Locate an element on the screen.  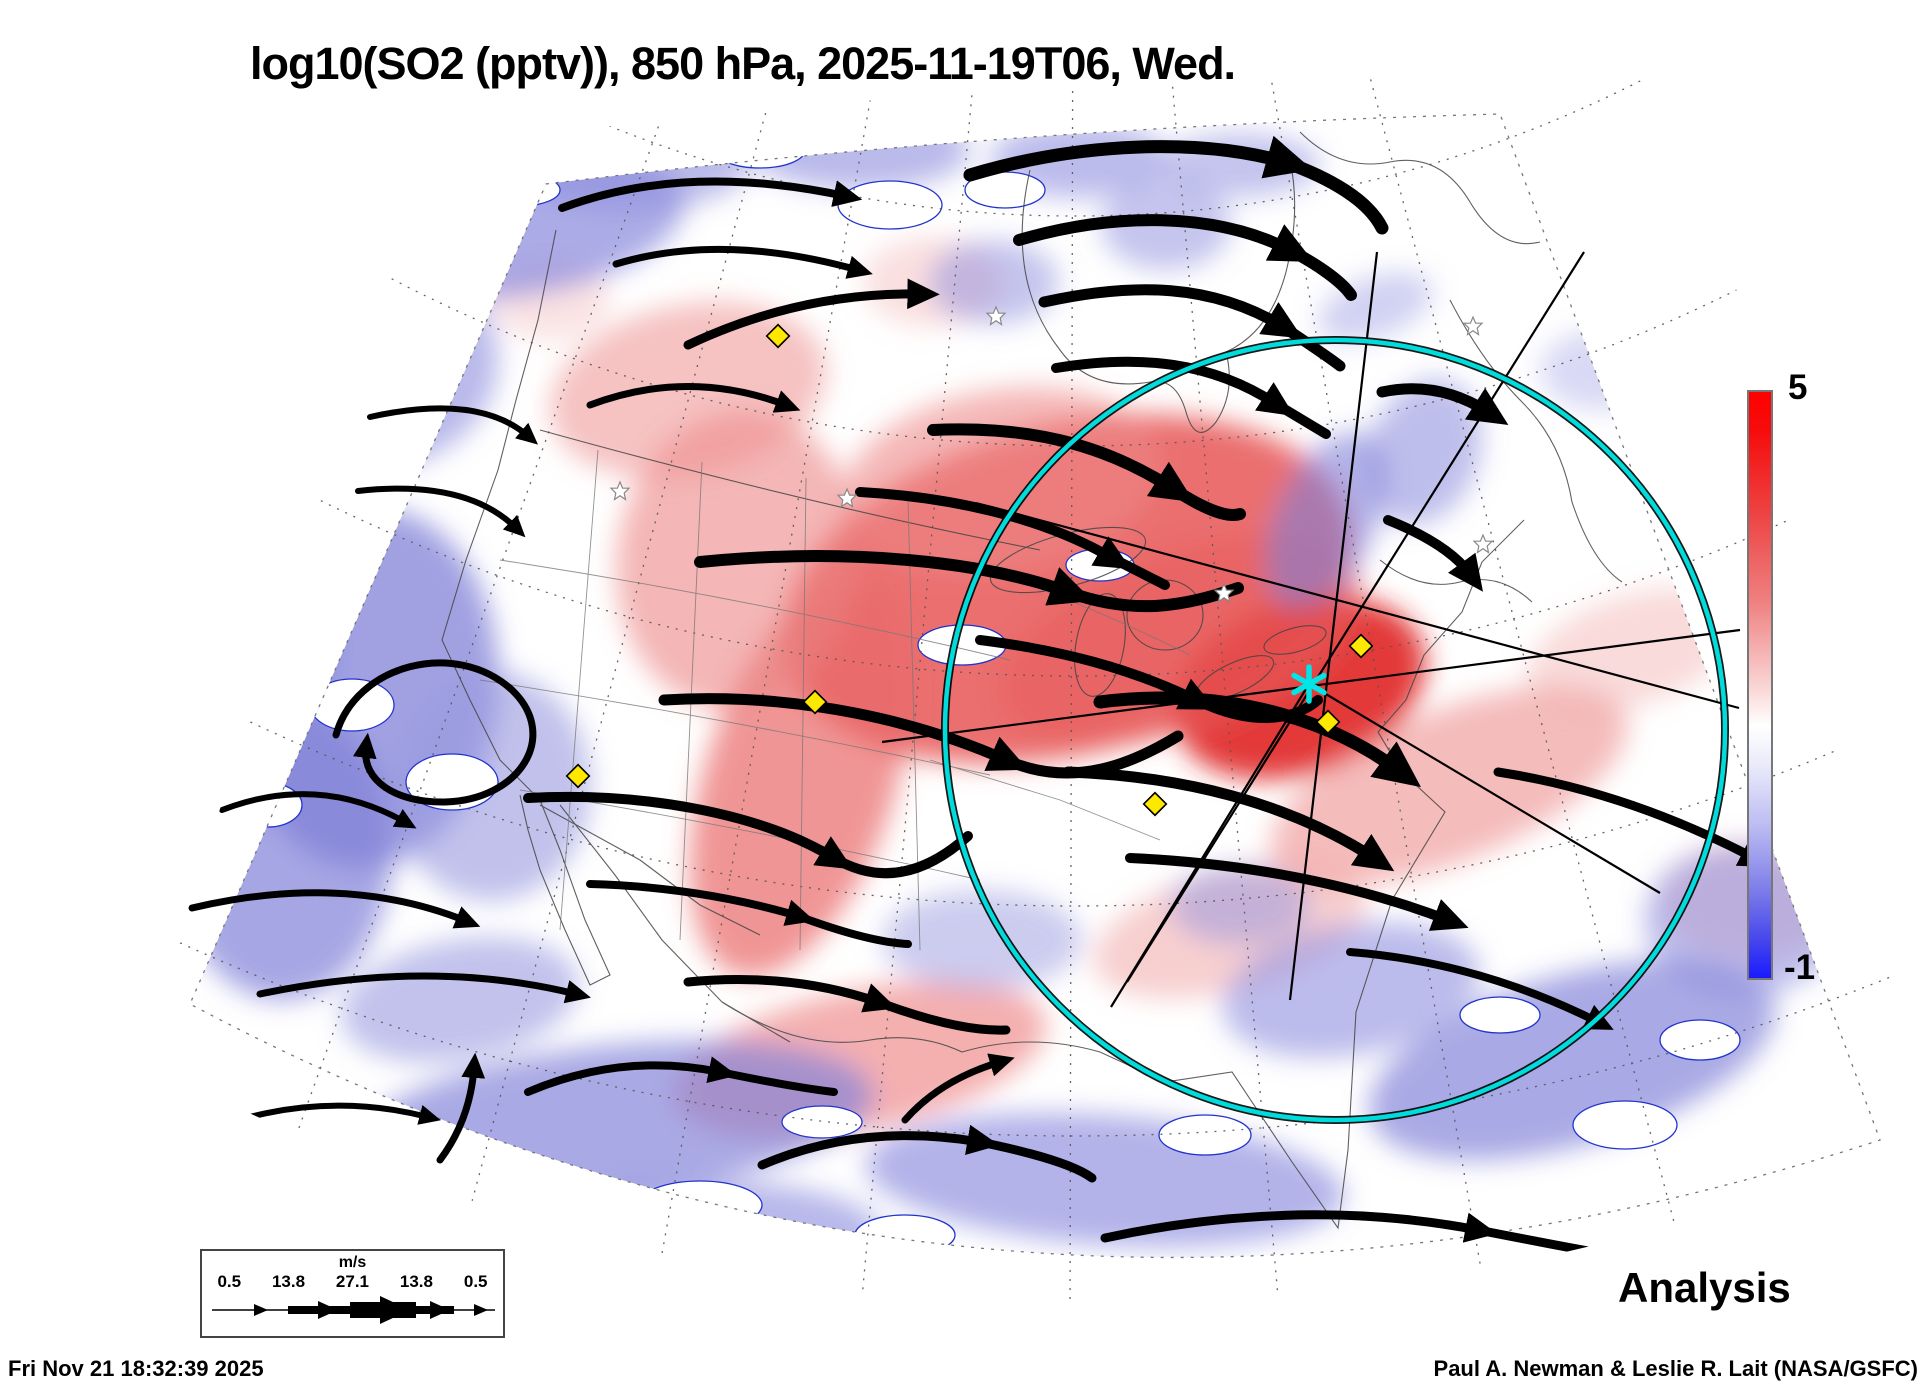
product-status-label: Analysis is located at coordinates (1704, 1287).